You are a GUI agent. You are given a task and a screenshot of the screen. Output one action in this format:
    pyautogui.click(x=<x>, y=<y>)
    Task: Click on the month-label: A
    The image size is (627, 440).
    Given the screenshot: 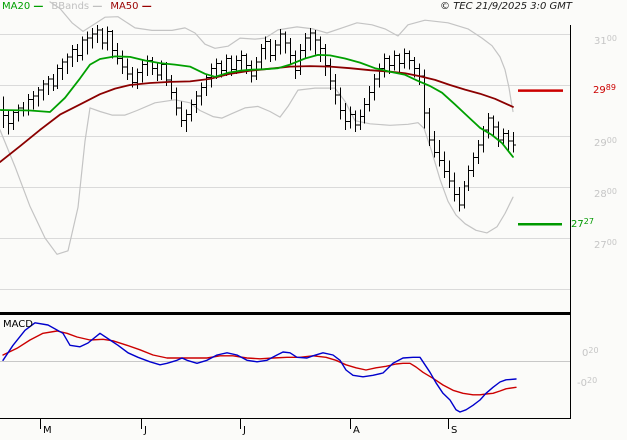 What is the action you would take?
    pyautogui.click(x=356, y=430)
    